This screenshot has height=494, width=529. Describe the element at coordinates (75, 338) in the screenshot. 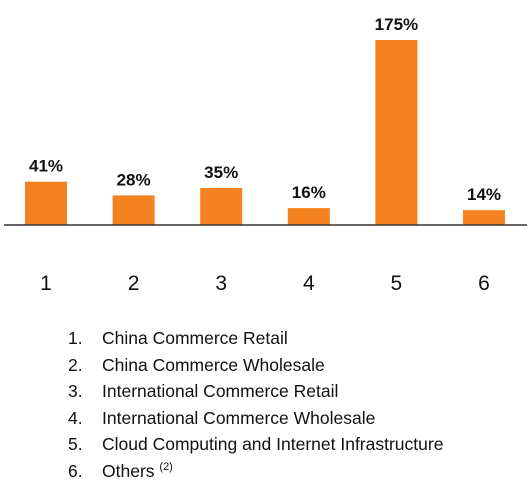

I see `legend-item-number: 1.` at that location.